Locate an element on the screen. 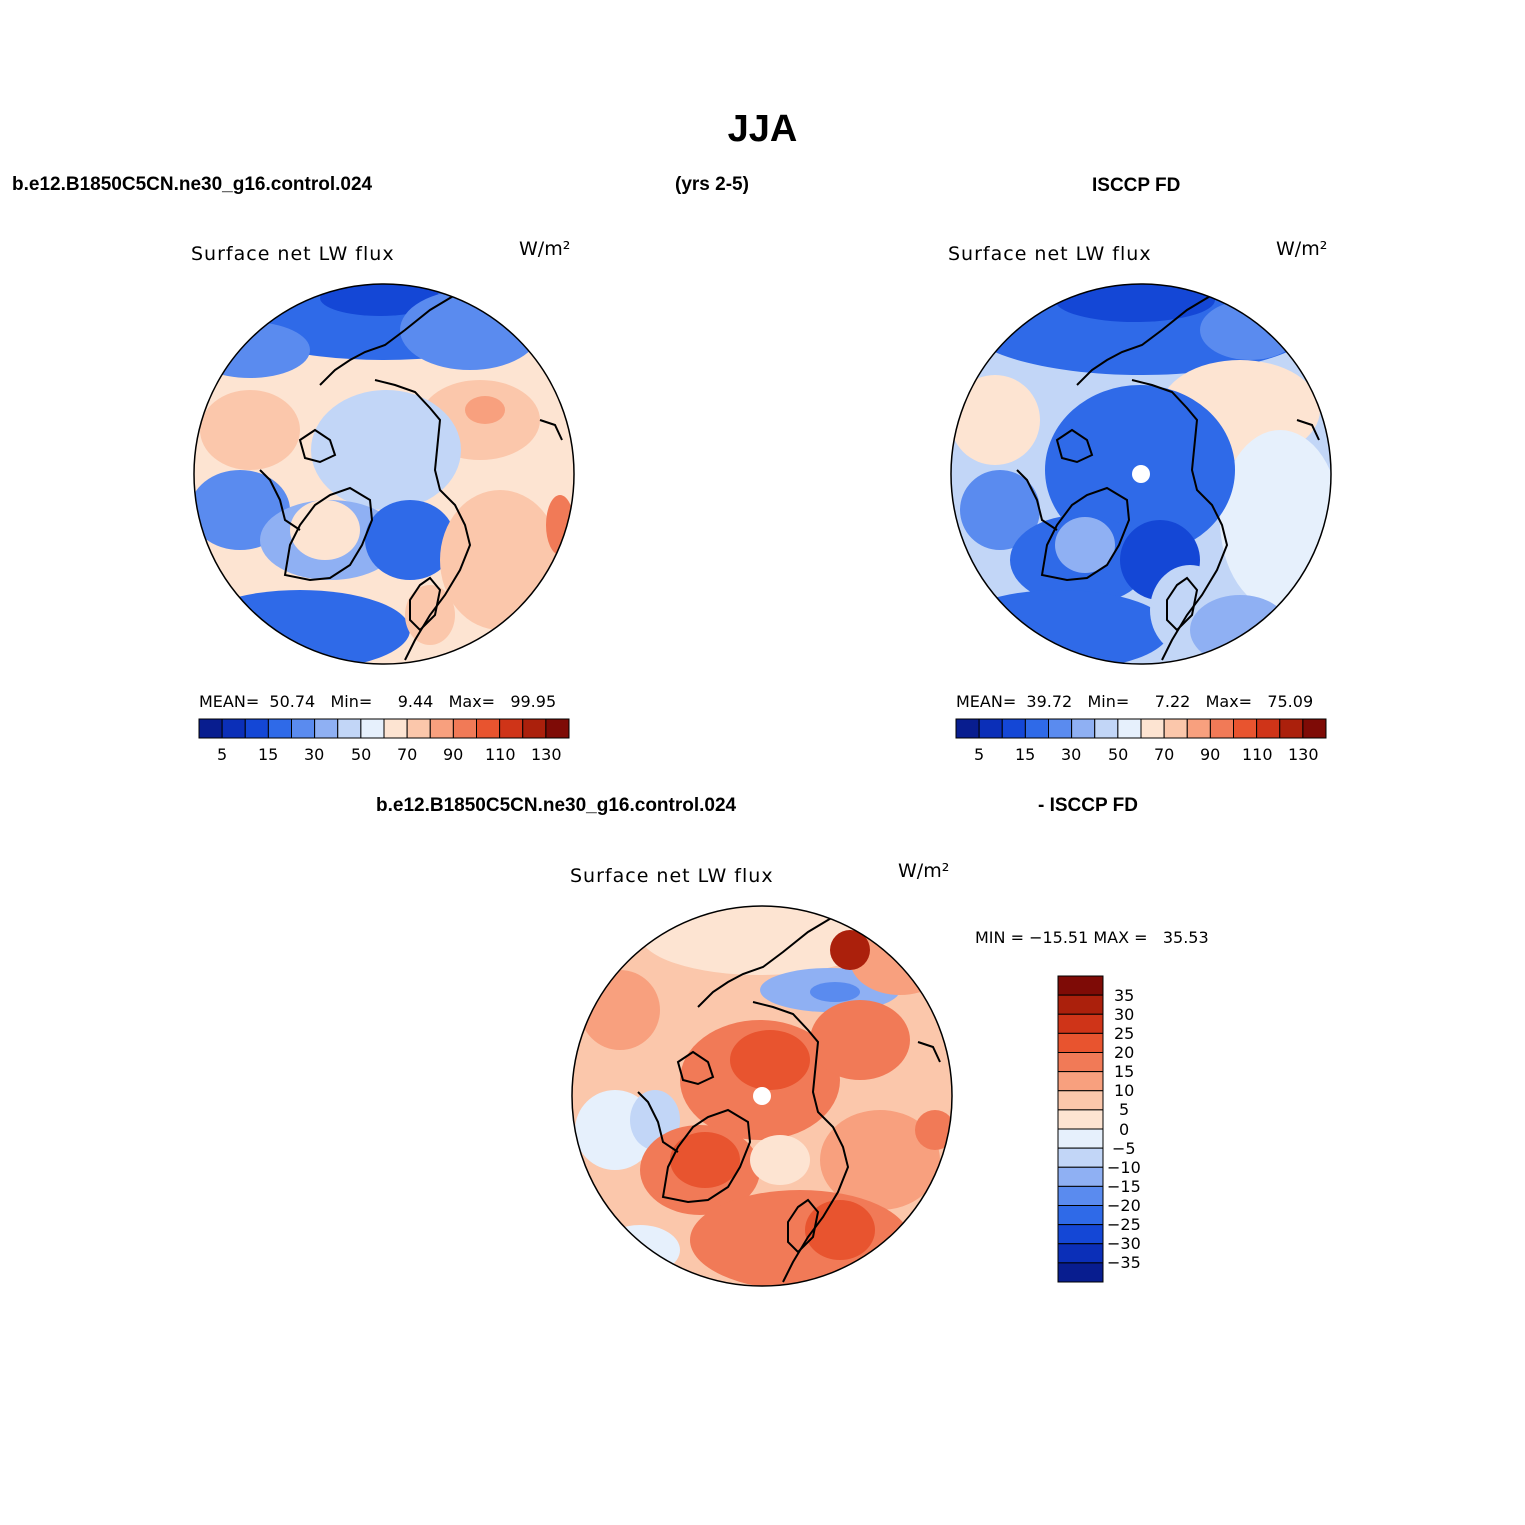 The height and width of the screenshot is (1525, 1525). model-colorbar-tick: 50 is located at coordinates (361, 754).